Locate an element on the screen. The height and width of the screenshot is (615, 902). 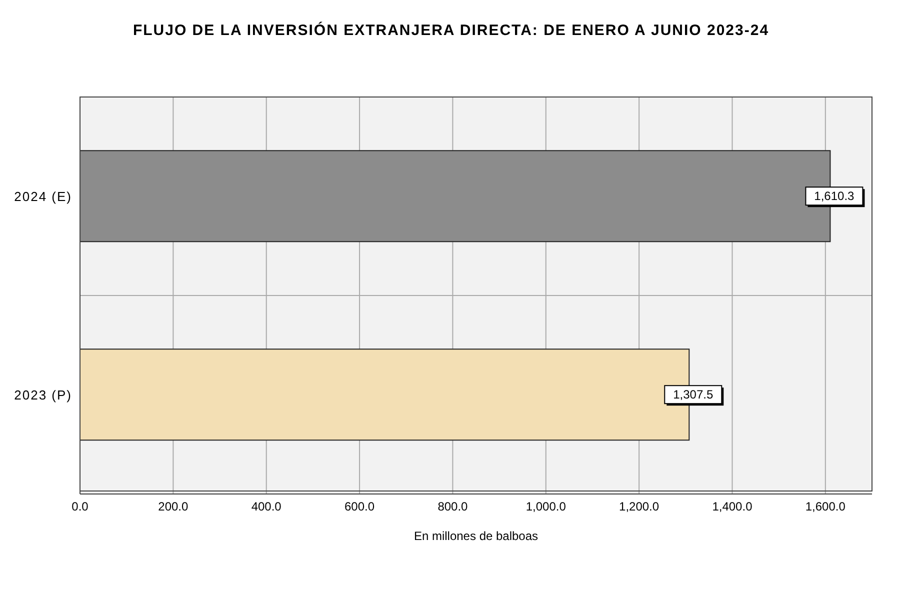
chart-title: FLUJO DE LA INVERSIÓN EXTRANJERA DIRECTA: DE ENERO A JUNIO 2023-24 is located at coordinates (451, 30).